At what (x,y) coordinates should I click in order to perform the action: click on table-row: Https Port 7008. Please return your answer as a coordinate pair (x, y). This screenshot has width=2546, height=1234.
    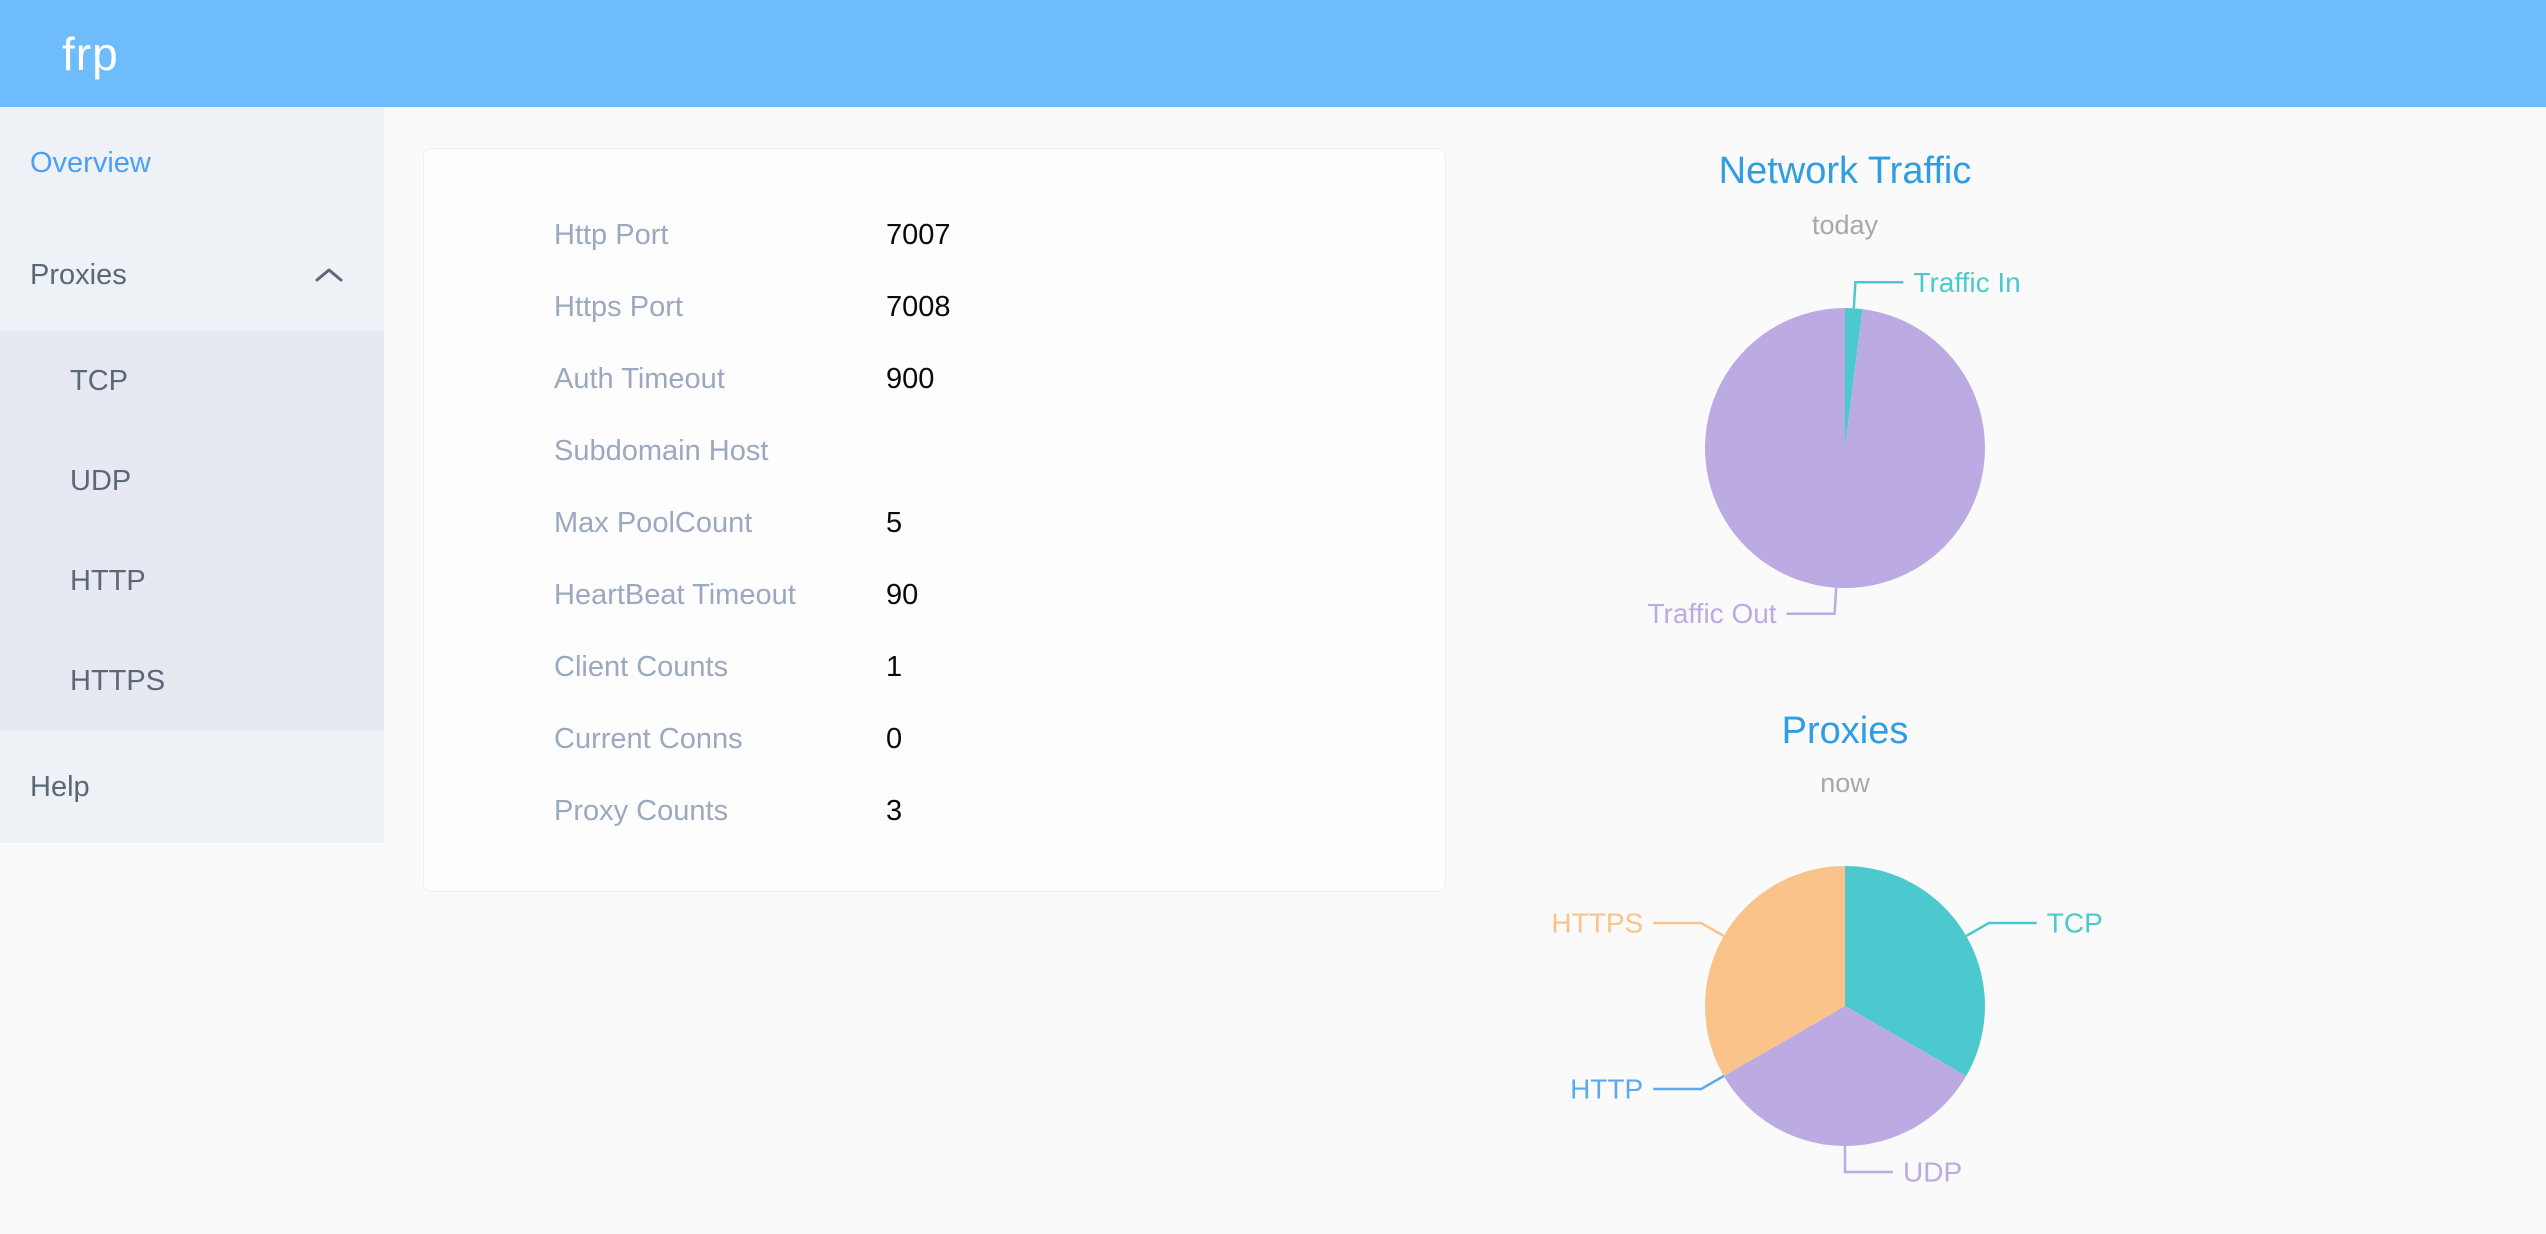
    Looking at the image, I should click on (934, 307).